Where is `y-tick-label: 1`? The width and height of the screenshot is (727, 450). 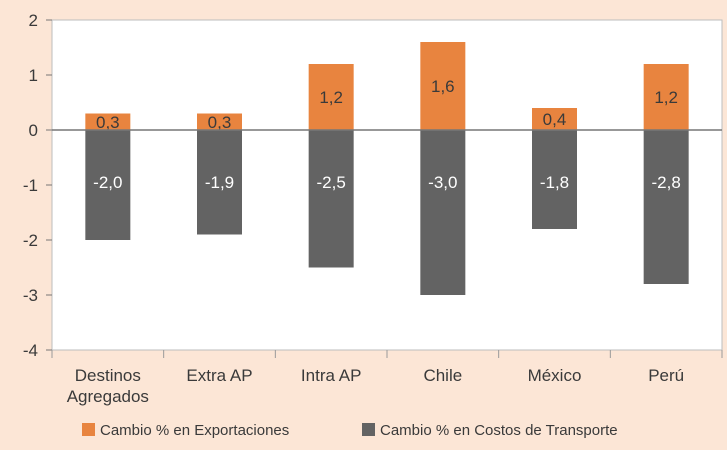 y-tick-label: 1 is located at coordinates (33, 75).